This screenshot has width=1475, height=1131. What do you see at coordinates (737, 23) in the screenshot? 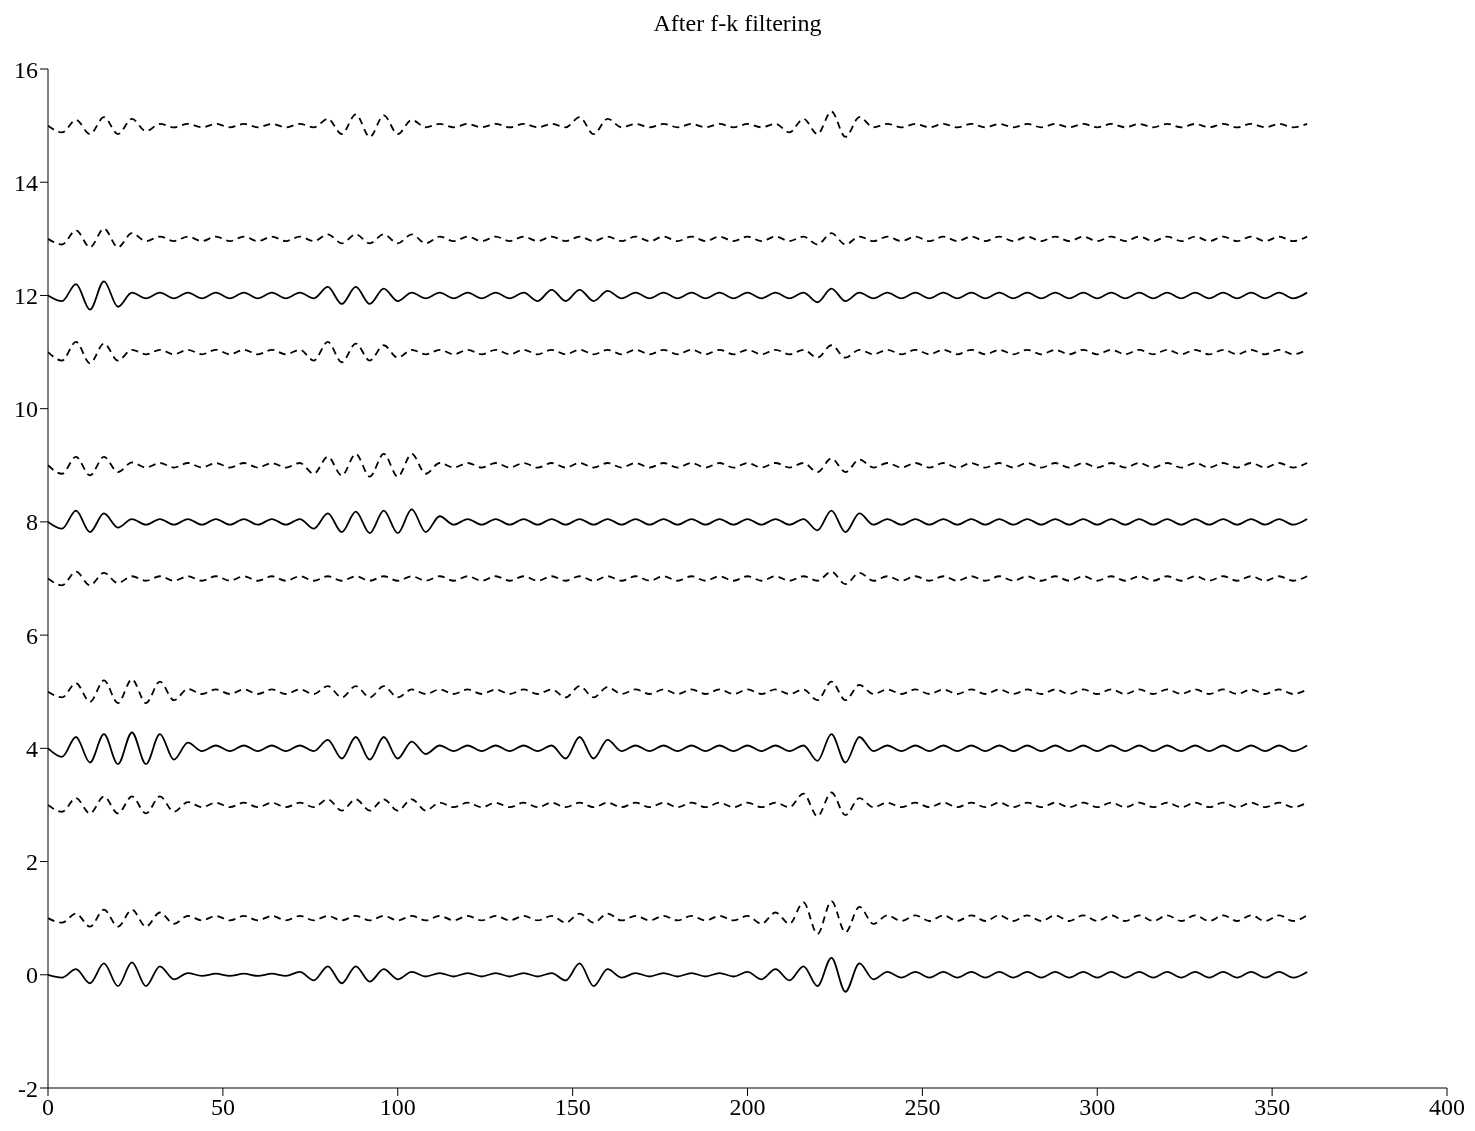
I see `chart-title: After f-k filtering` at bounding box center [737, 23].